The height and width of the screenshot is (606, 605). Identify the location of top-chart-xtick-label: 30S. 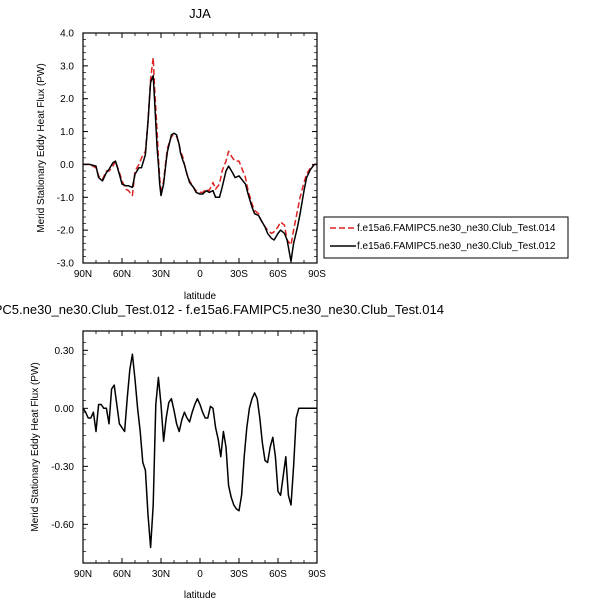
(239, 274).